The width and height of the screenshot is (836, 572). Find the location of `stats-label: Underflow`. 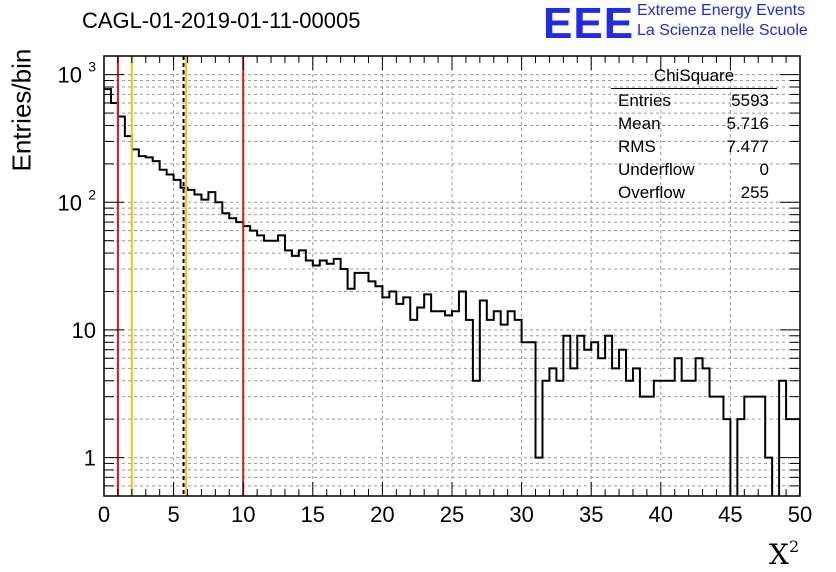

stats-label: Underflow is located at coordinates (656, 169).